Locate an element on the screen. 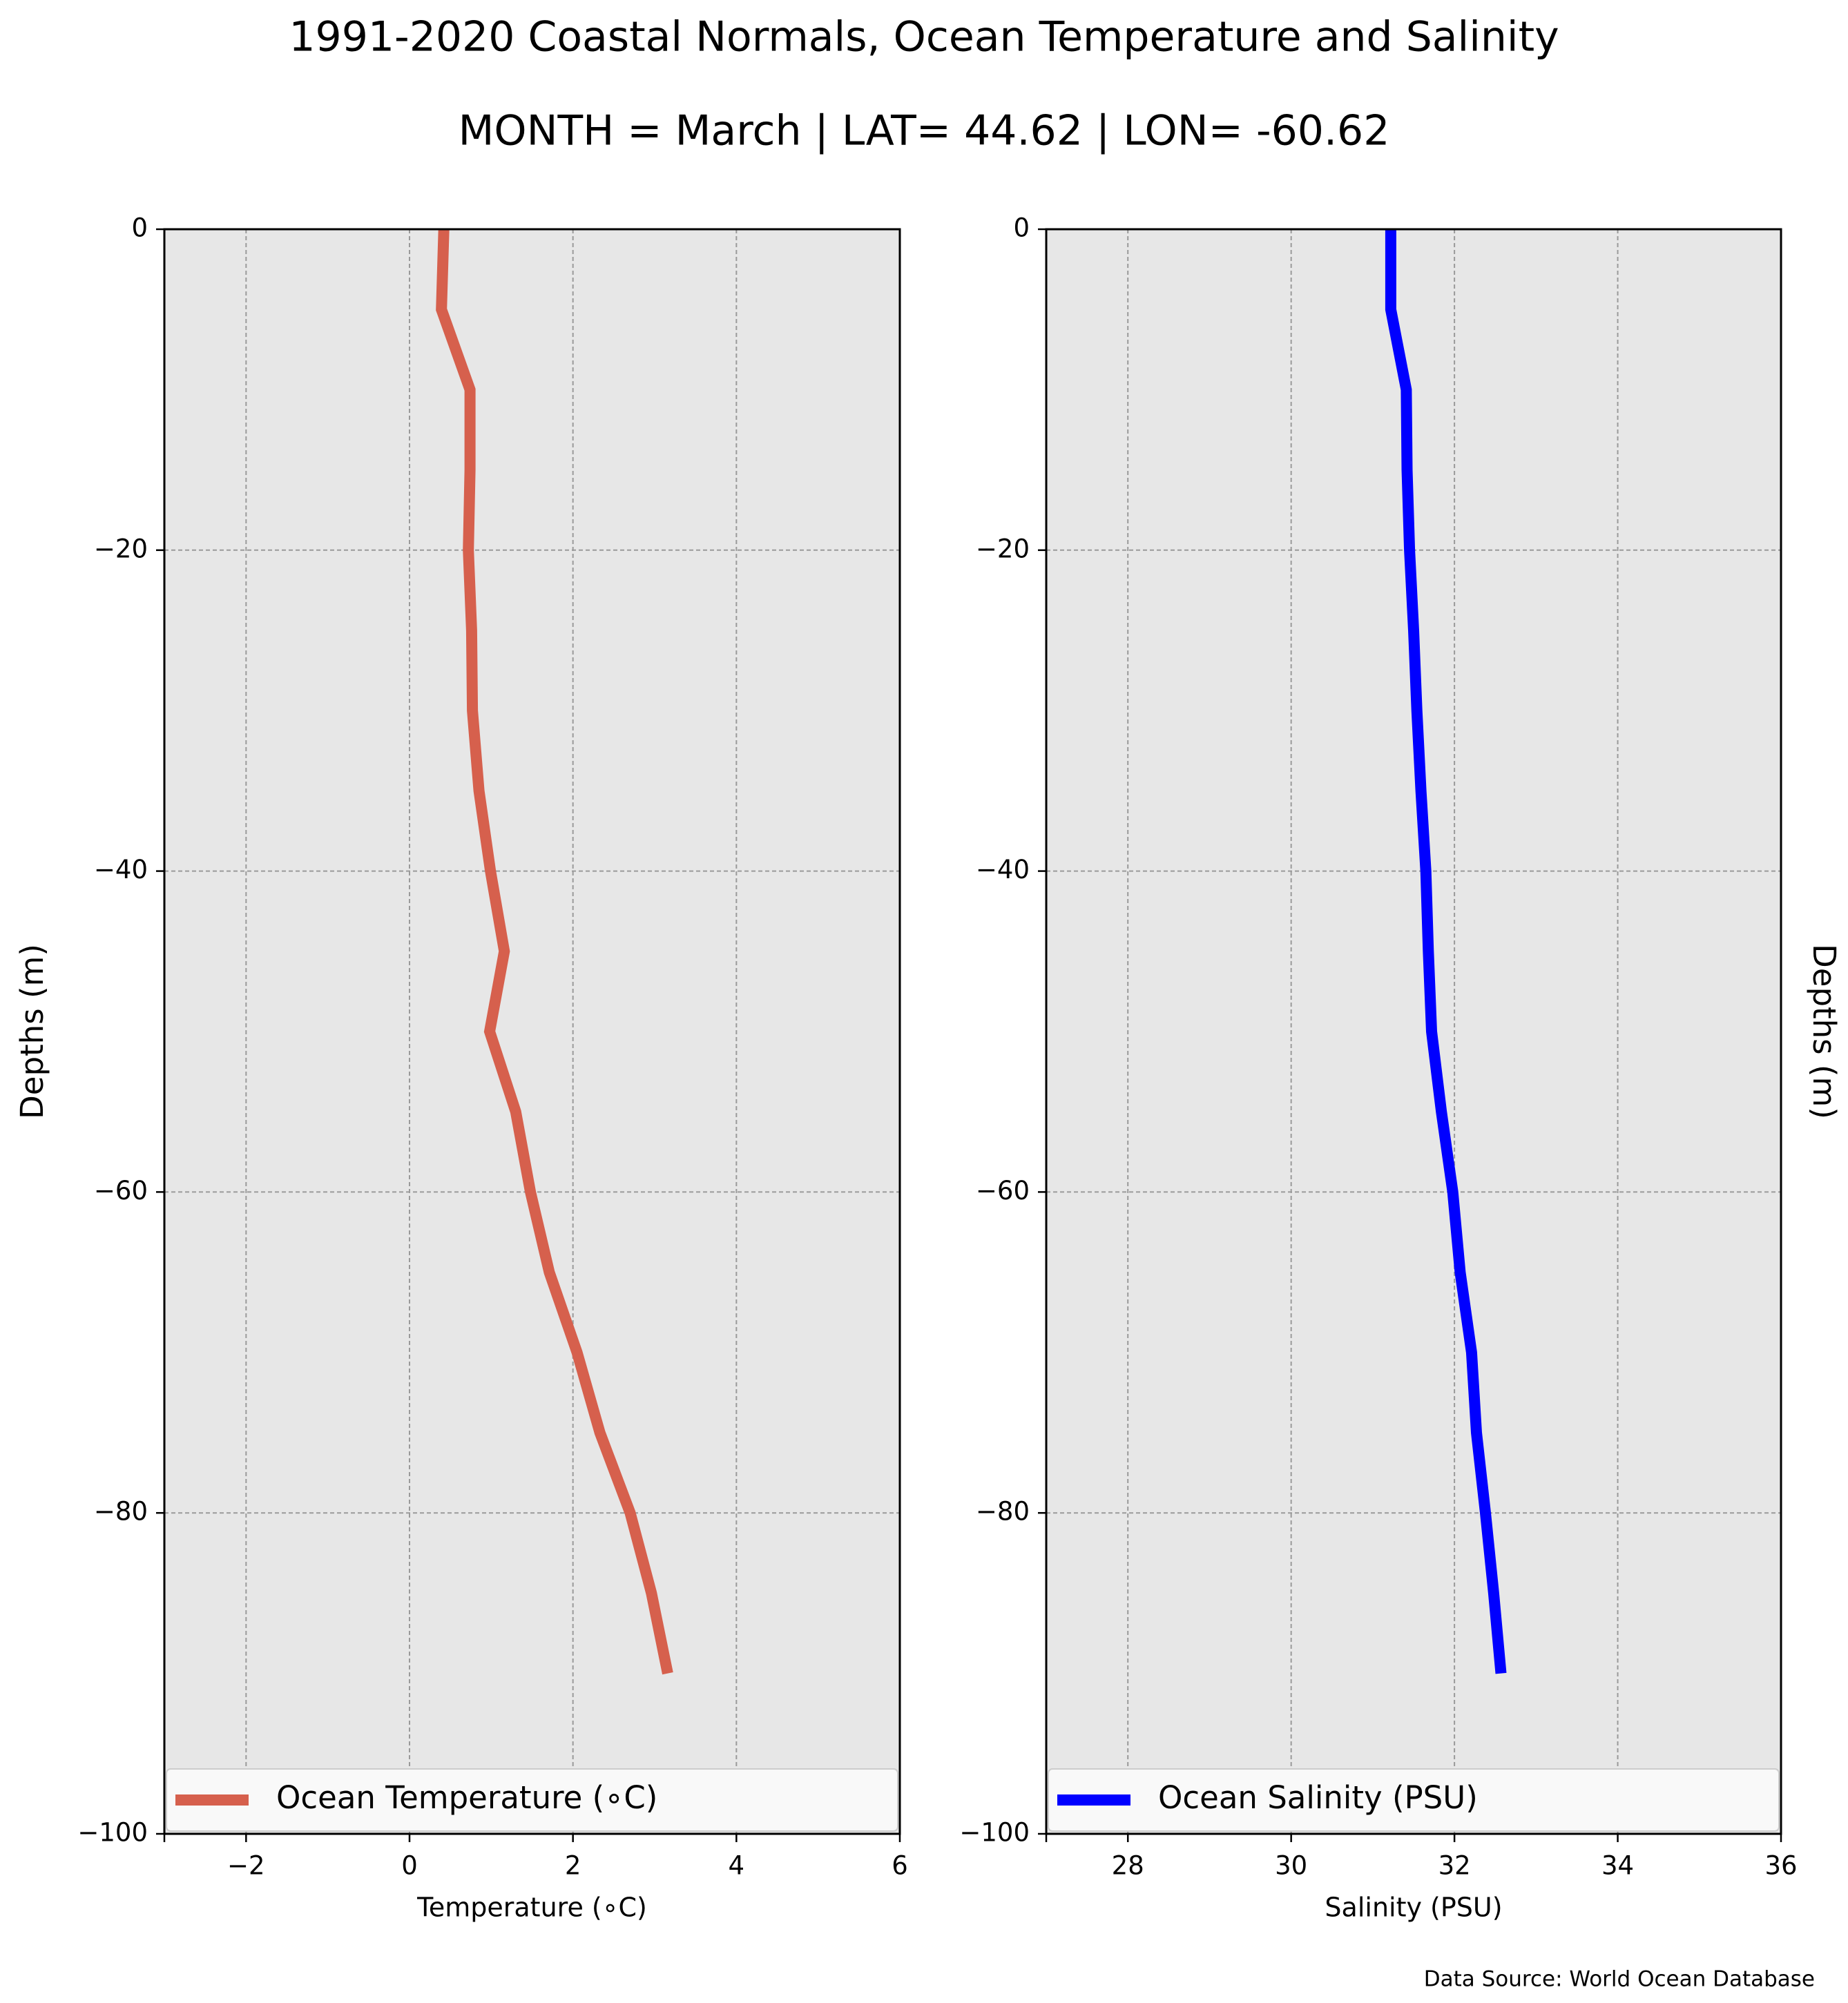 This screenshot has height=2003, width=1848. legend: Ocean Salinity (PSU) is located at coordinates (1414, 1800).